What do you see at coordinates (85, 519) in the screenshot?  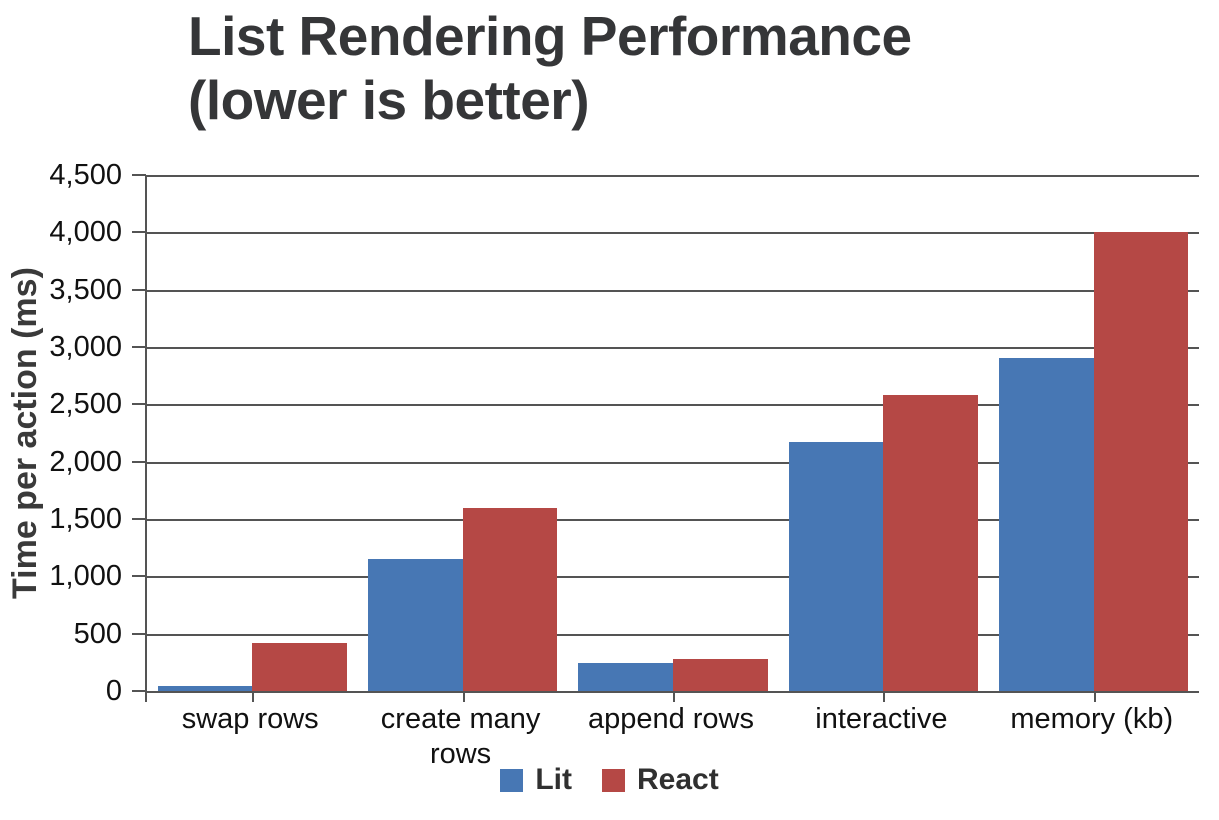 I see `y-tick-label-1500: 1,500` at bounding box center [85, 519].